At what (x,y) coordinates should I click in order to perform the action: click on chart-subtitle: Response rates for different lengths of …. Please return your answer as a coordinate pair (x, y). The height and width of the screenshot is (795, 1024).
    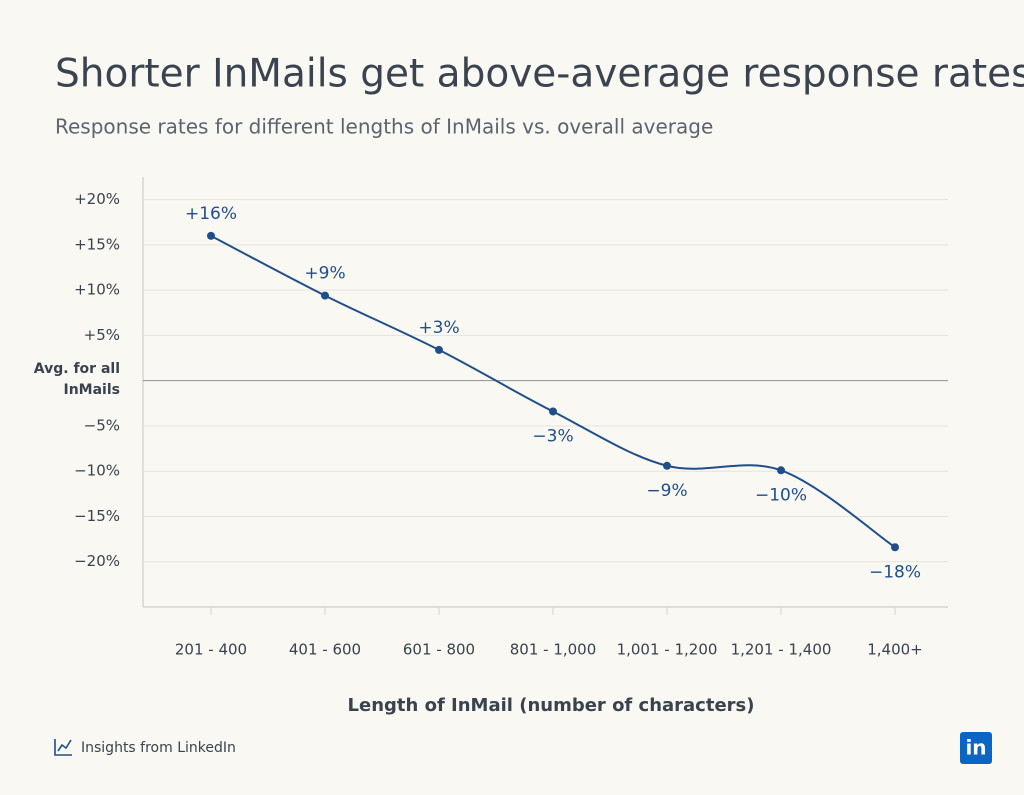
    Looking at the image, I should click on (384, 127).